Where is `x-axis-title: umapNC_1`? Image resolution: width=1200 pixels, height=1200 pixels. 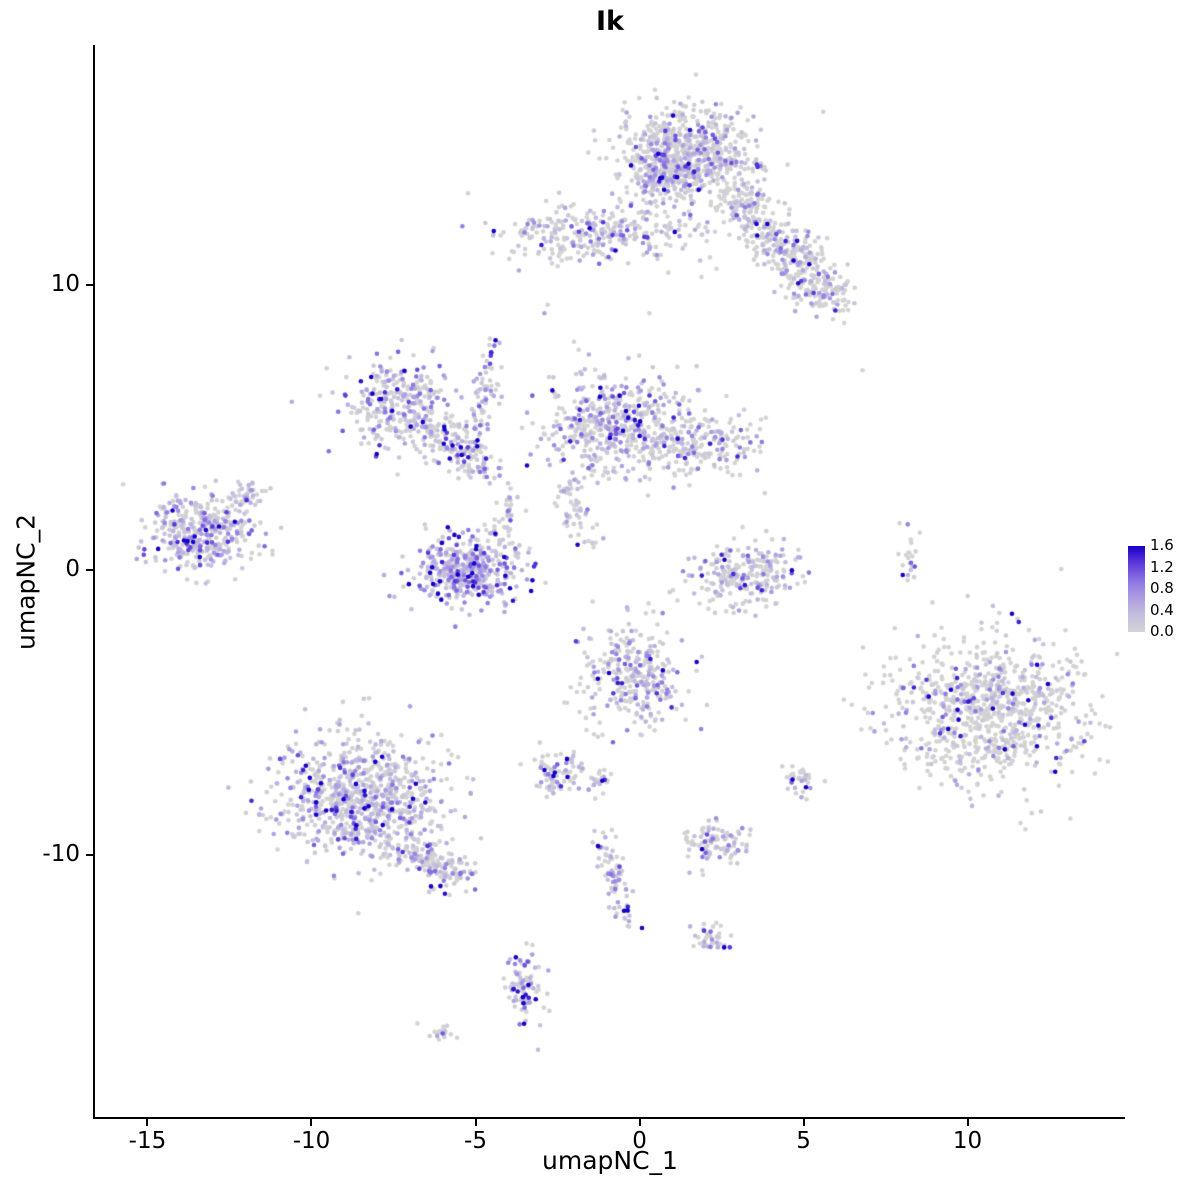
x-axis-title: umapNC_1 is located at coordinates (610, 1160).